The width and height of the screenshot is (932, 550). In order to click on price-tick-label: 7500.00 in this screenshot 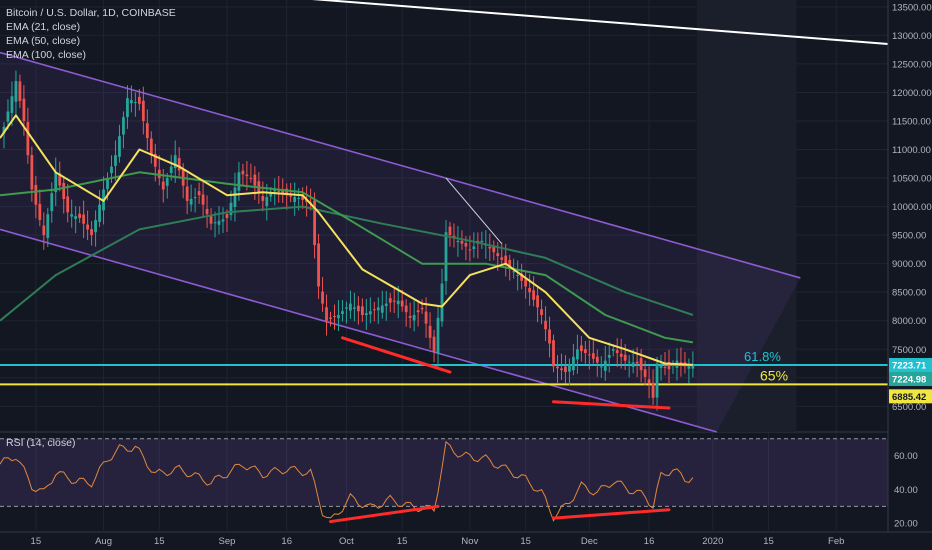, I will do `click(909, 350)`.